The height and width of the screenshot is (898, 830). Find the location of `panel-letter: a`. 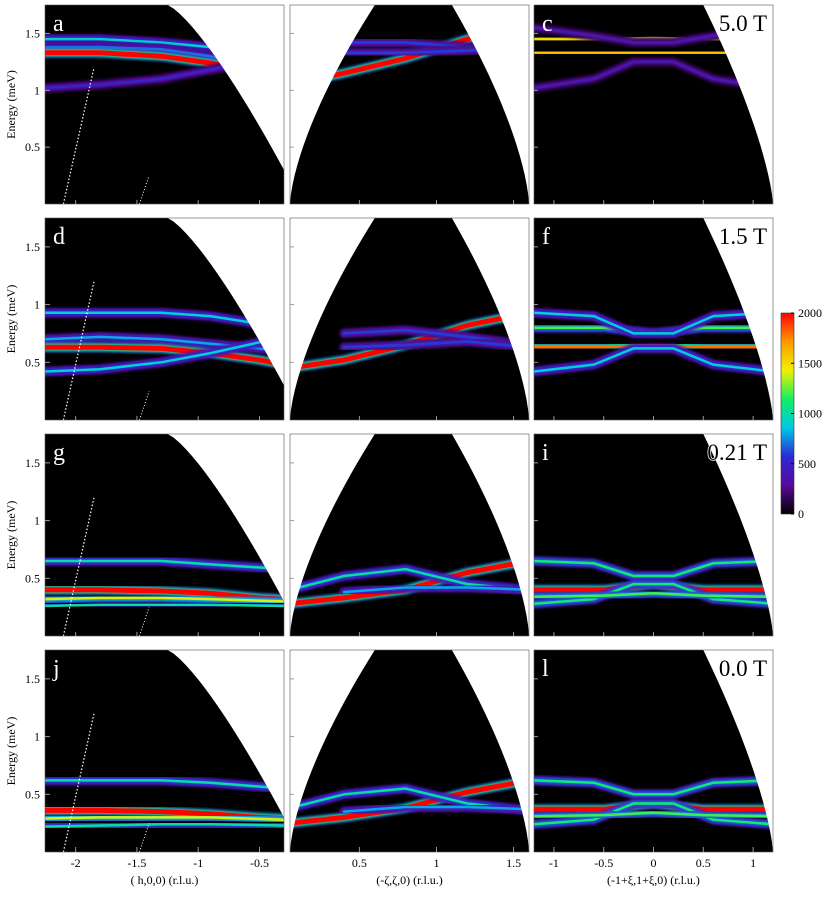

panel-letter: a is located at coordinates (58, 24).